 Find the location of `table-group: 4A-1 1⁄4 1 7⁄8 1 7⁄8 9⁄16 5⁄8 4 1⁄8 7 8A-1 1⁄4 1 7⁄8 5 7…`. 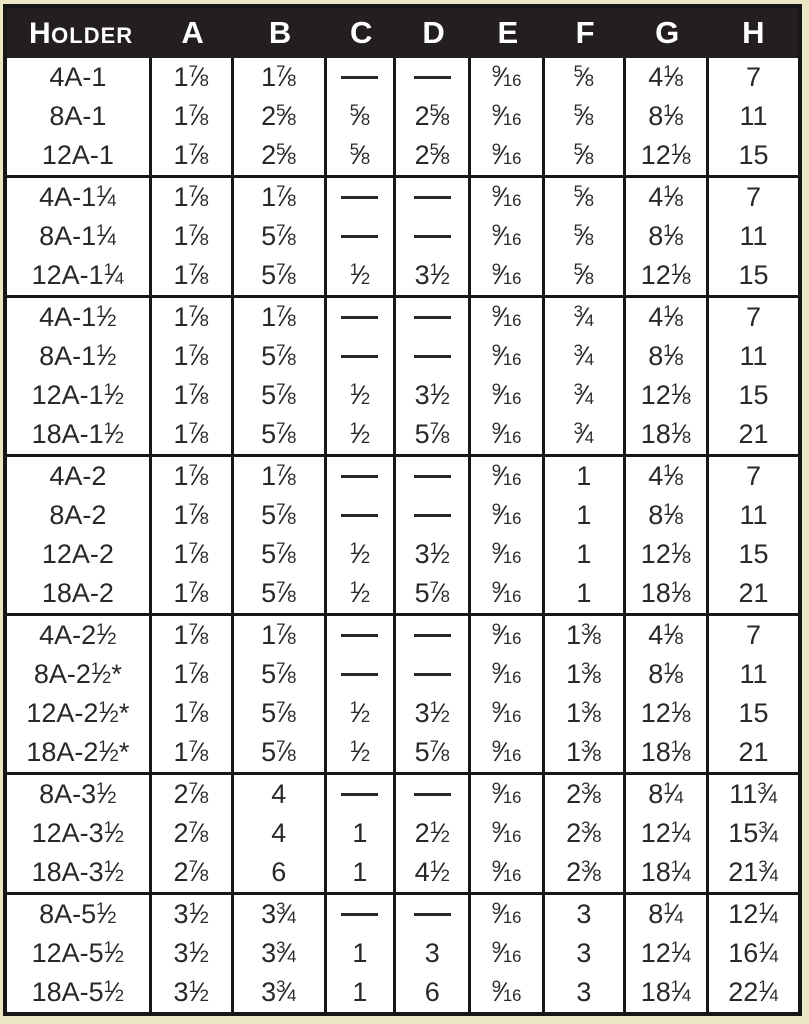

table-group: 4A-1 1⁄4 1 7⁄8 1 7⁄8 9⁄16 5⁄8 4 1⁄8 7 8A-1 1⁄4 1 7⁄8 5 7… is located at coordinates (402, 235).